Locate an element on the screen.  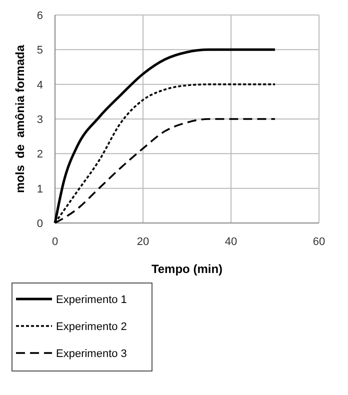
x-tick-label: 0 is located at coordinates (55, 242).